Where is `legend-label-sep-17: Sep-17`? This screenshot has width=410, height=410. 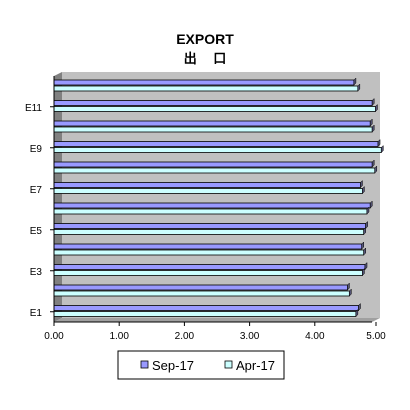 legend-label-sep-17: Sep-17 is located at coordinates (173, 365).